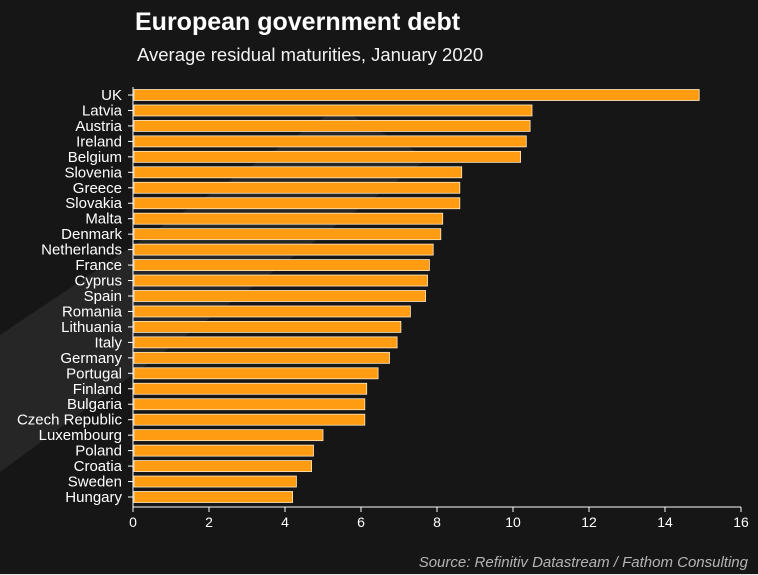  Describe the element at coordinates (98, 451) in the screenshot. I see `category-label-poland: Poland` at that location.